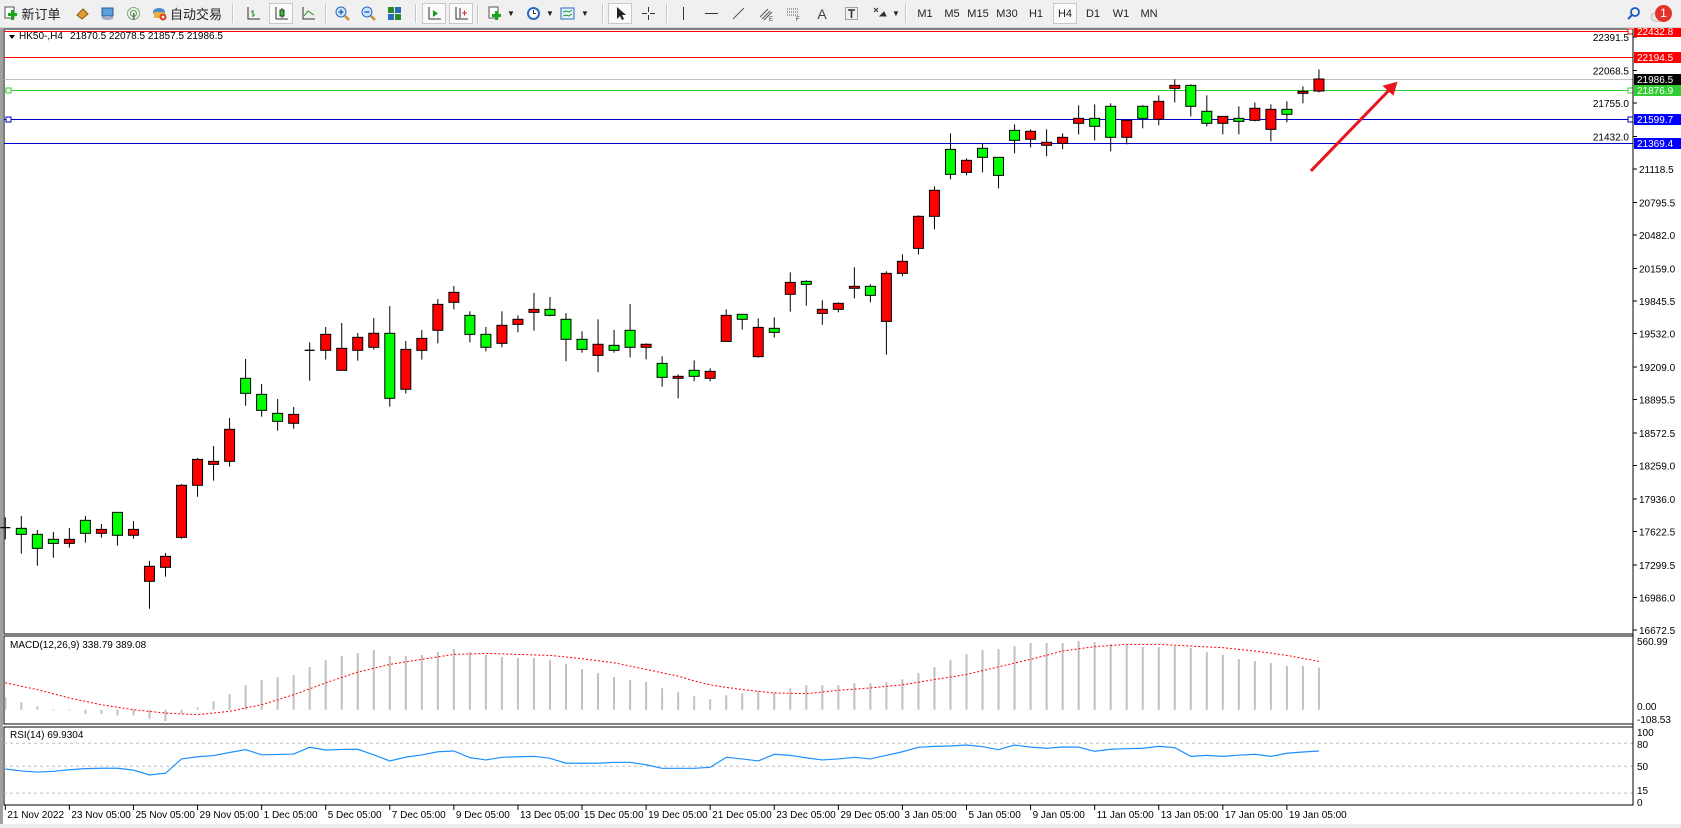  Describe the element at coordinates (1149, 13) in the screenshot. I see `timeframe-mn: MN` at that location.